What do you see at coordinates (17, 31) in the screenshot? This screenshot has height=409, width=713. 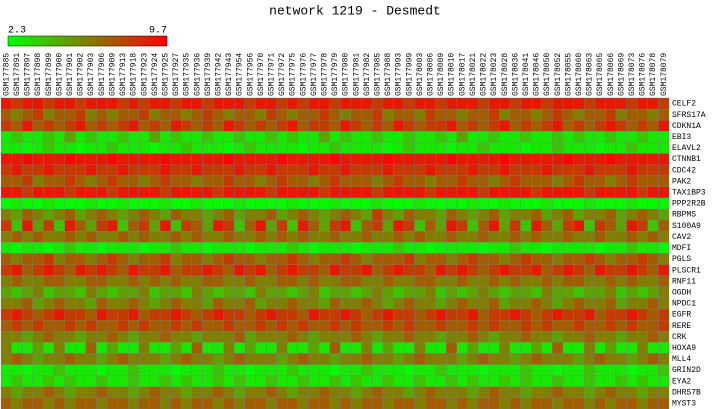 I see `colorbar-min-label: 2.3` at bounding box center [17, 31].